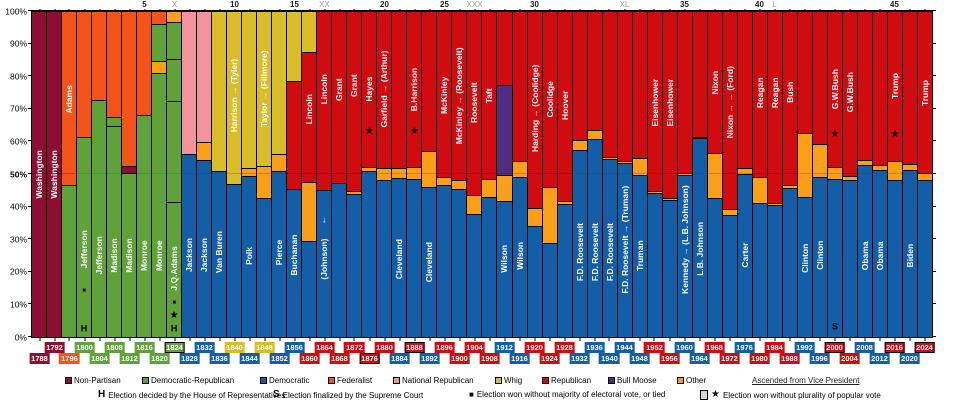 This screenshot has height=413, width=960. Describe the element at coordinates (864, 347) in the screenshot. I see `year-label-2008: 2008` at that location.